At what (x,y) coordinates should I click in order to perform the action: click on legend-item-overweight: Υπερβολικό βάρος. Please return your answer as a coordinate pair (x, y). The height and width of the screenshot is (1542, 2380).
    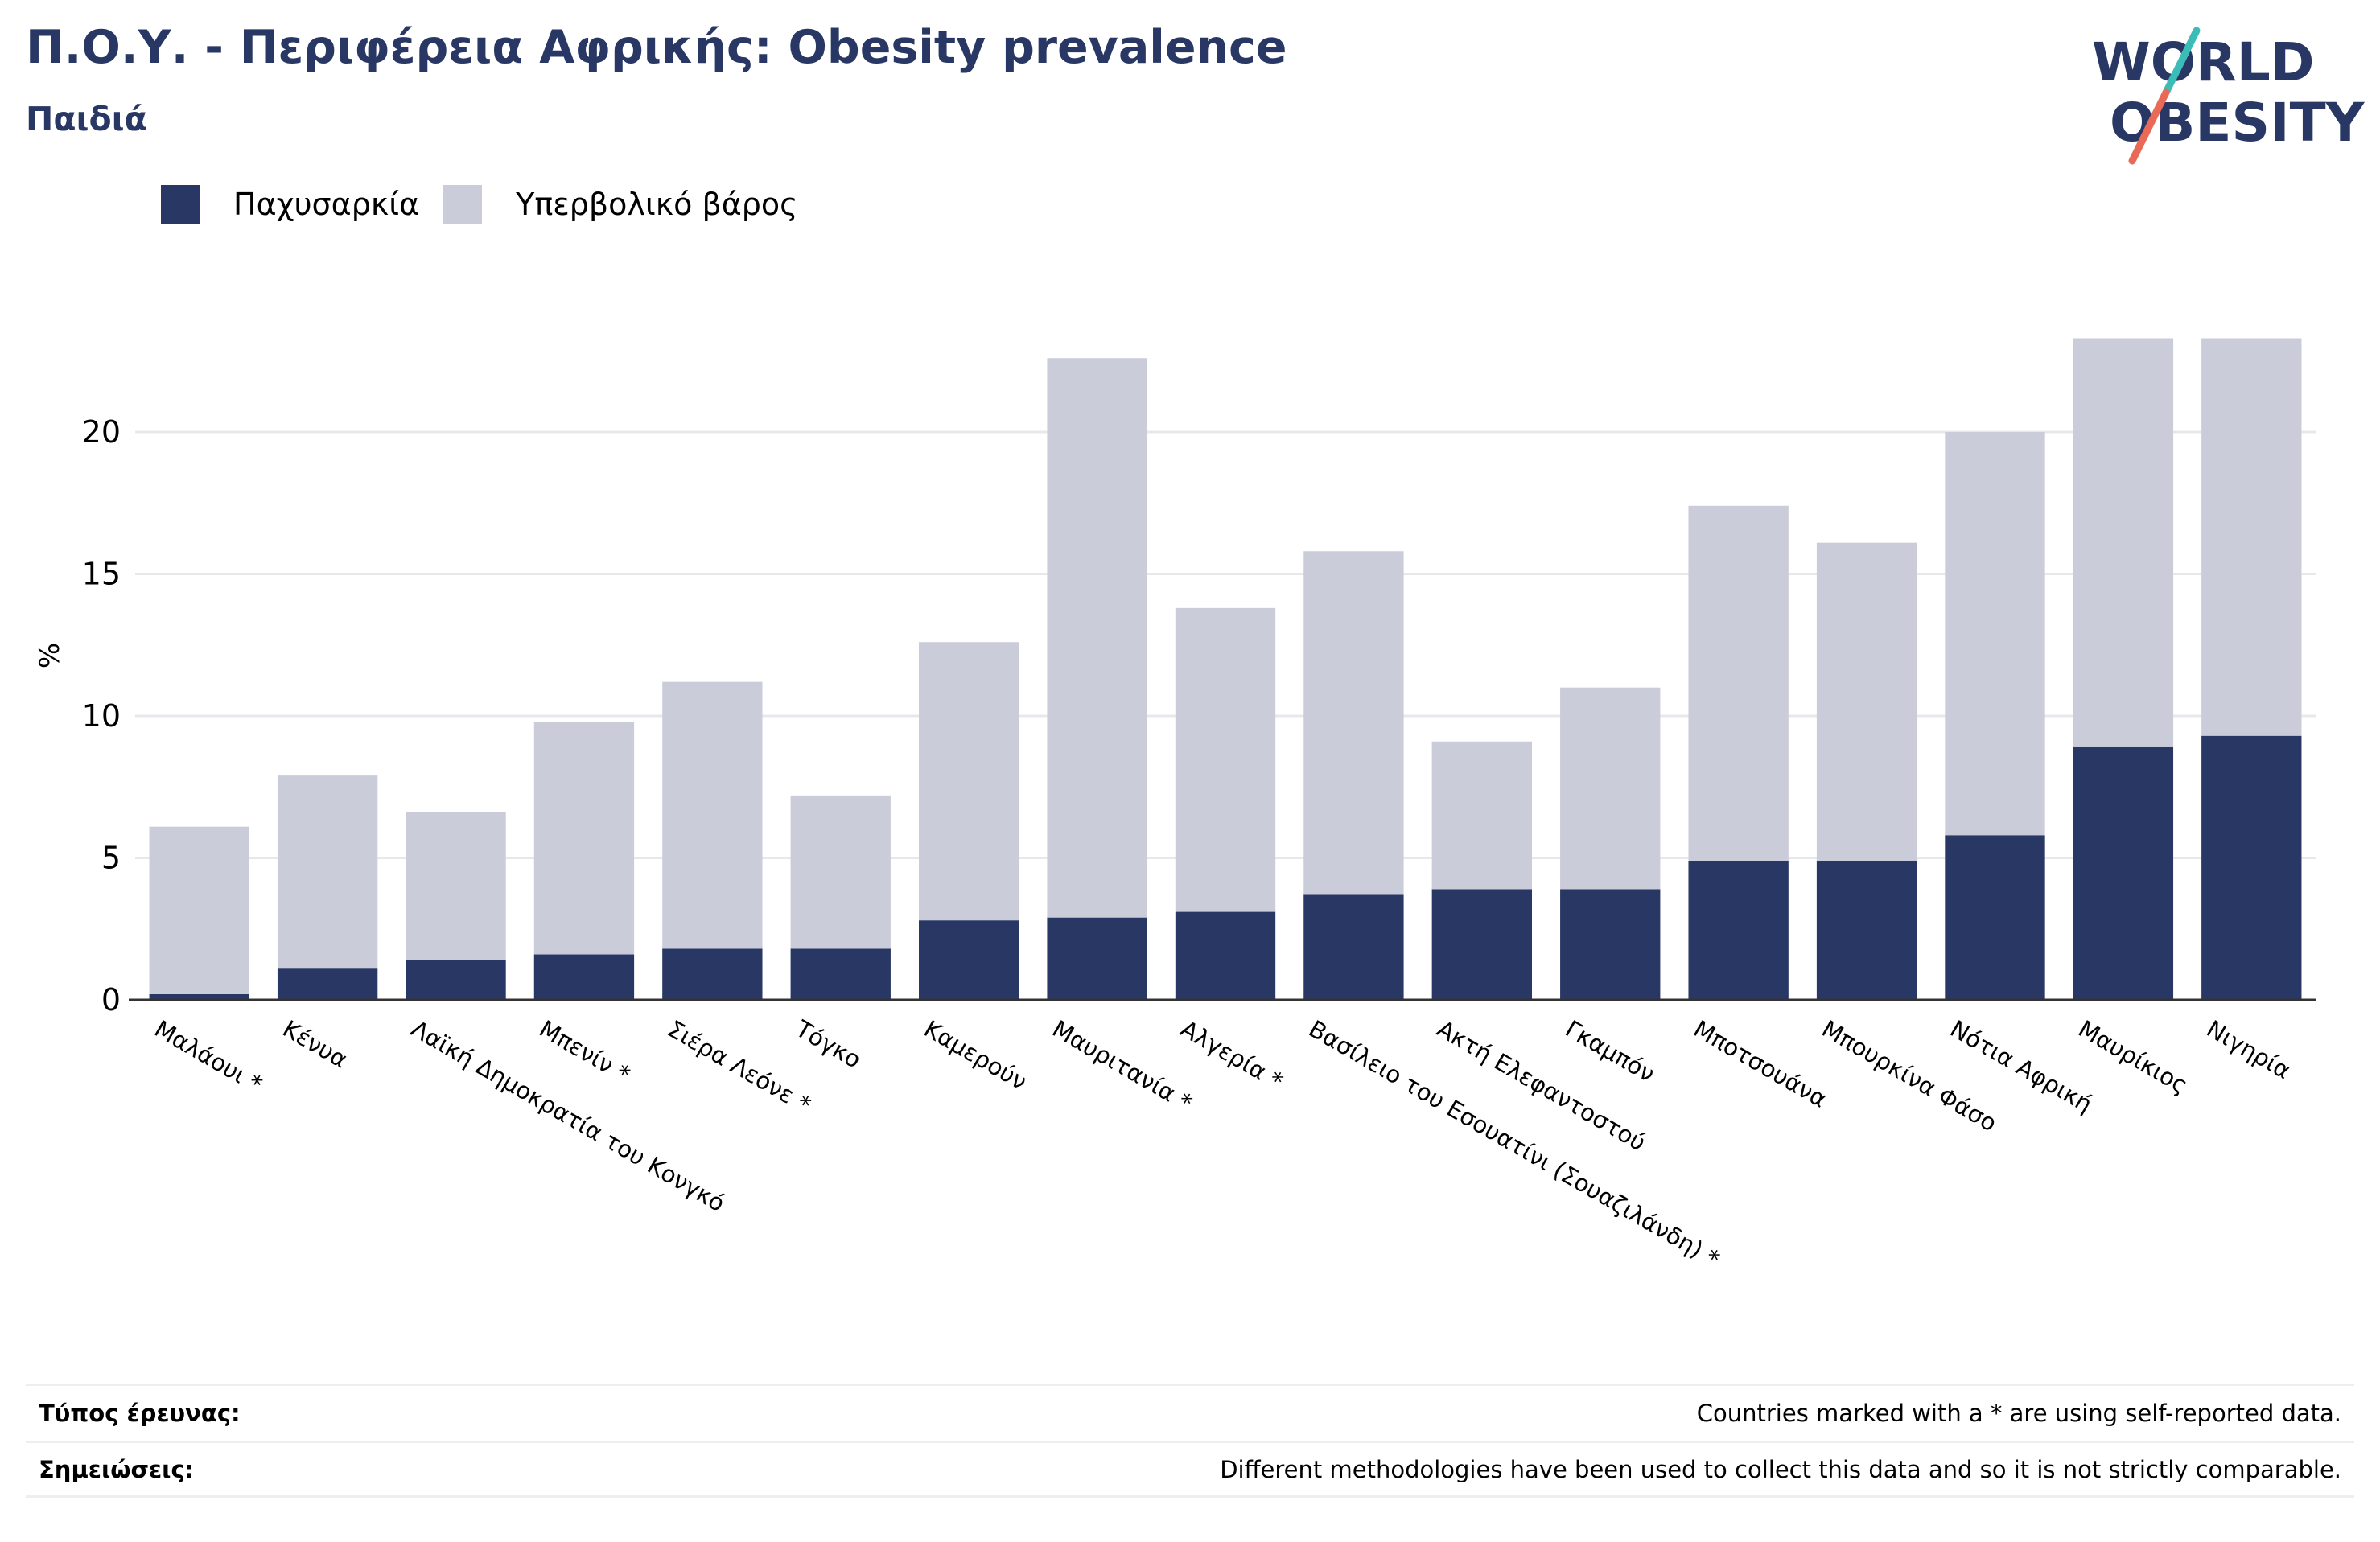
    Looking at the image, I should click on (620, 204).